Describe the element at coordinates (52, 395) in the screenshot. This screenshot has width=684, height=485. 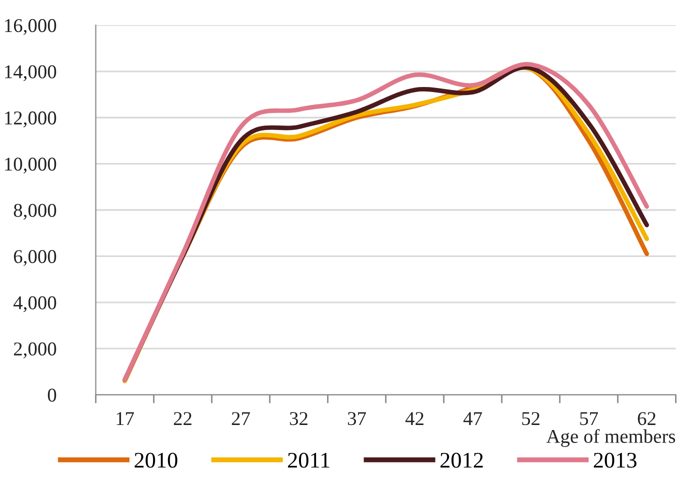
I see `y-tick-label: 0` at that location.